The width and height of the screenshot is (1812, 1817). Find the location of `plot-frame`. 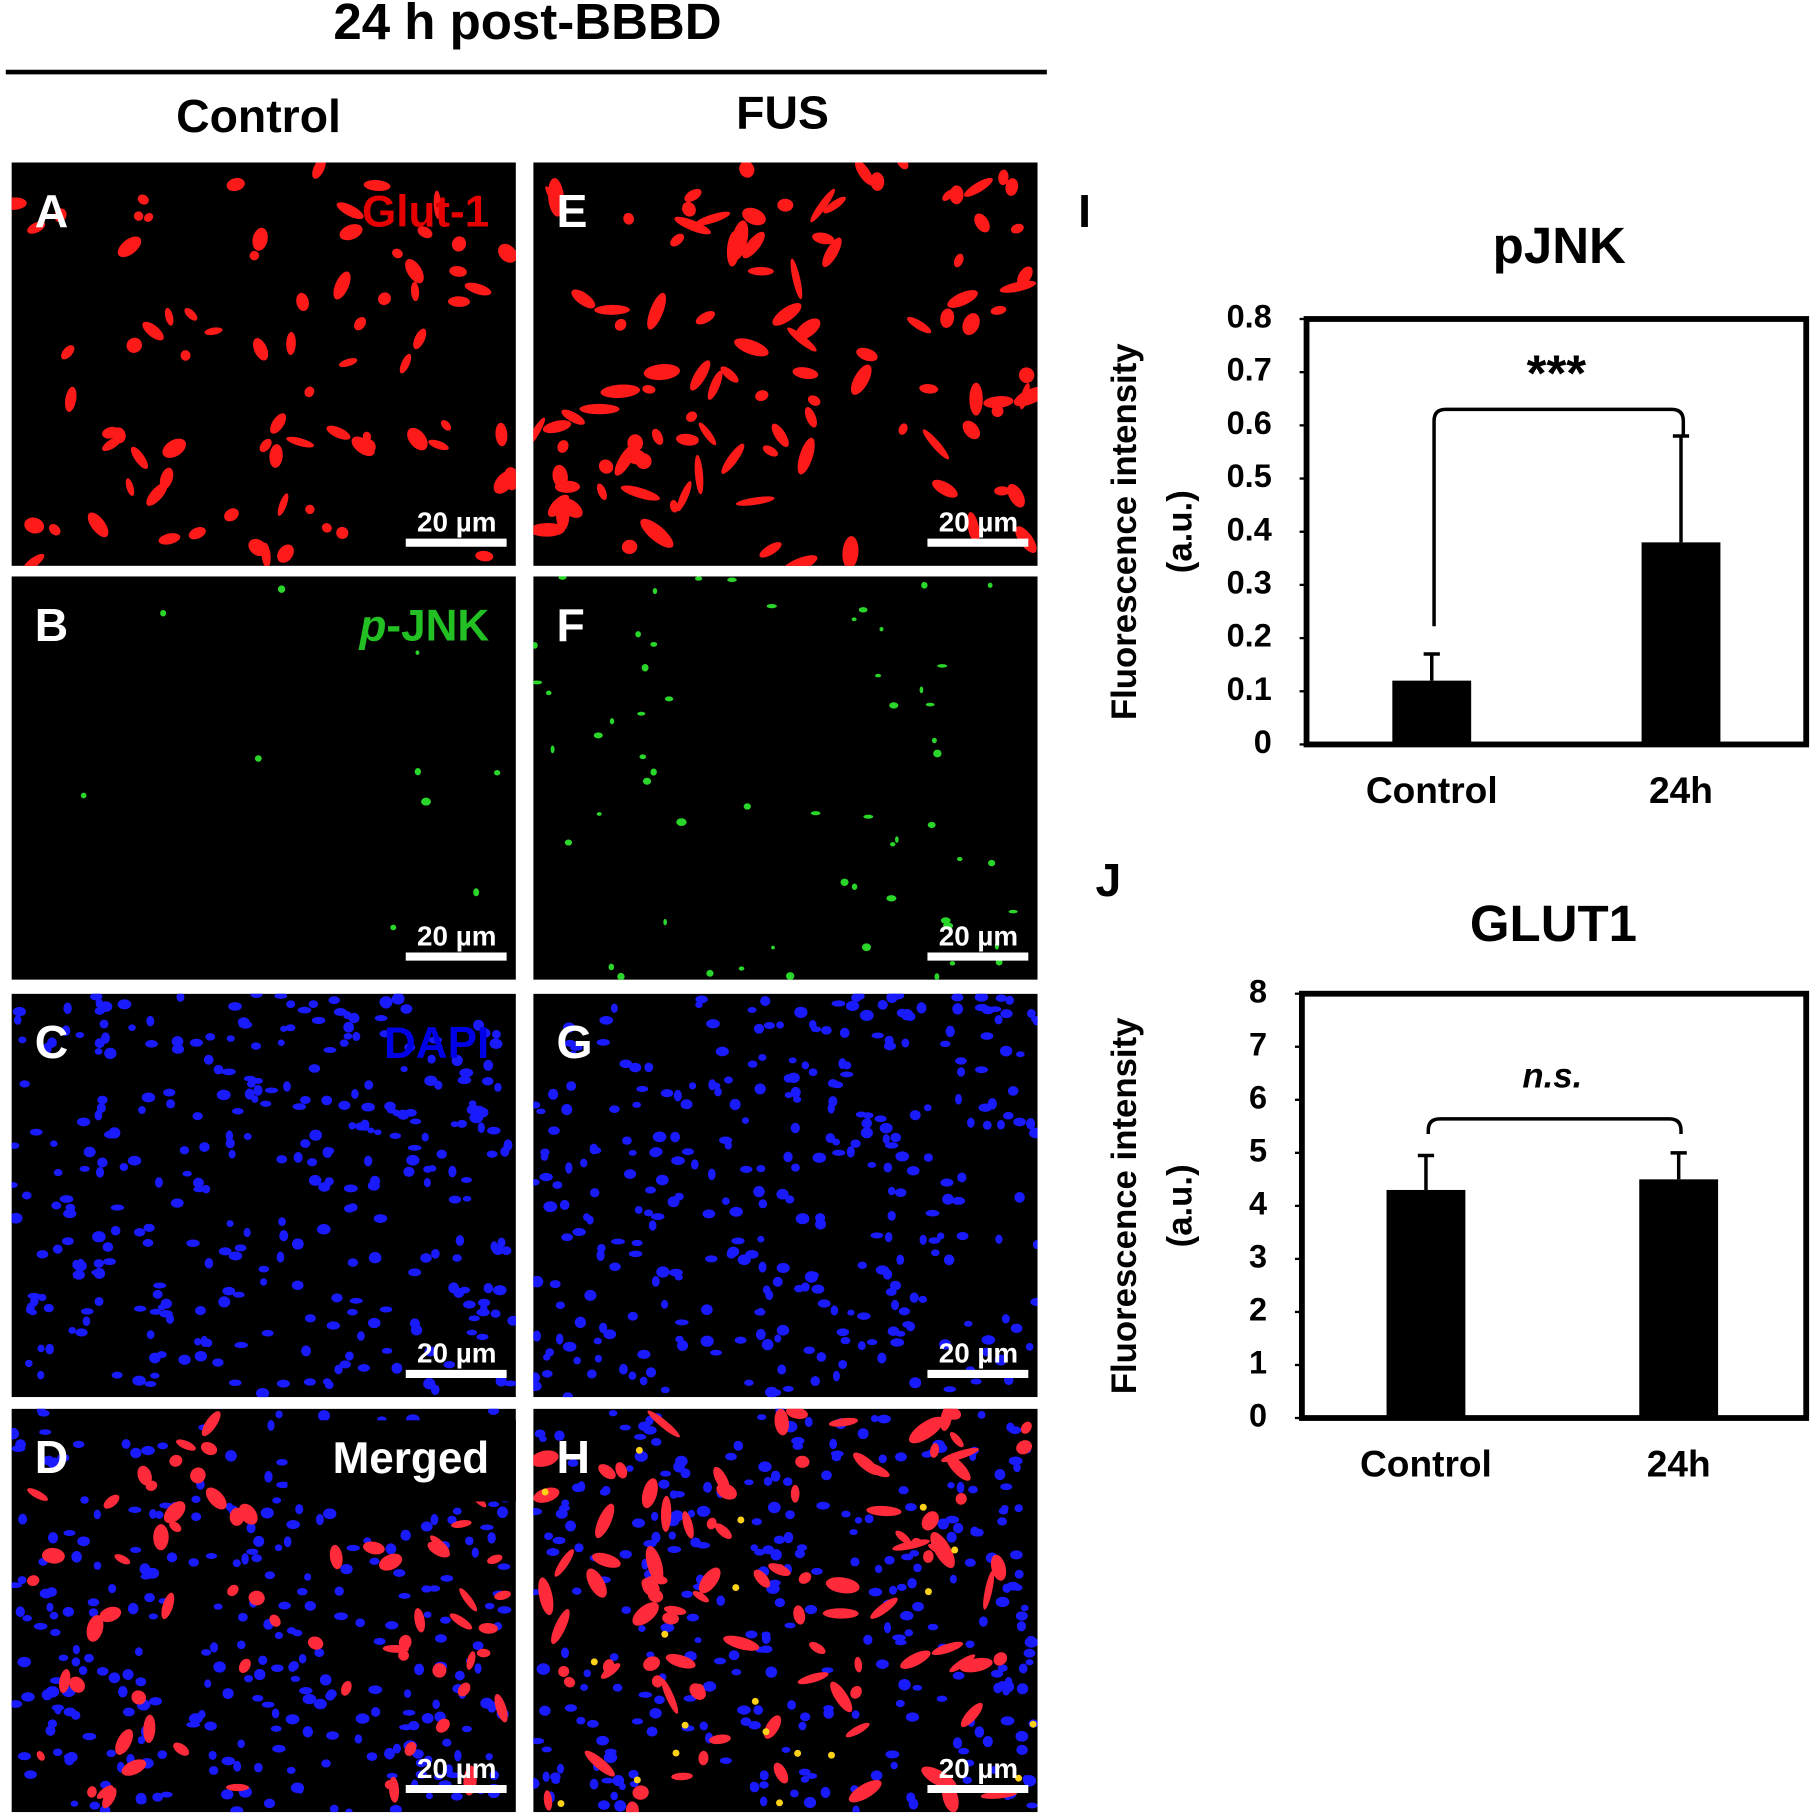

plot-frame is located at coordinates (1556, 532).